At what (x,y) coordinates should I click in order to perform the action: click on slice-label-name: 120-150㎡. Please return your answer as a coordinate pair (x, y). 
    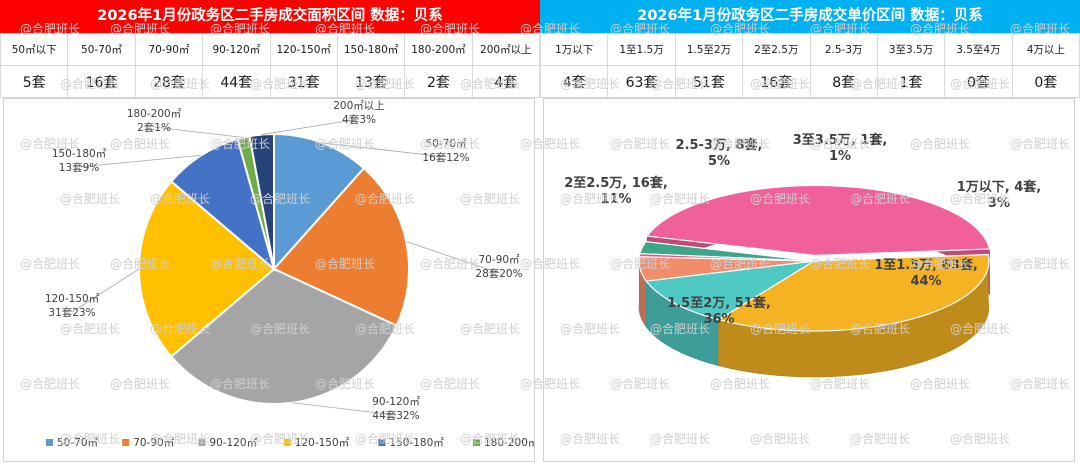
    Looking at the image, I should click on (72, 299).